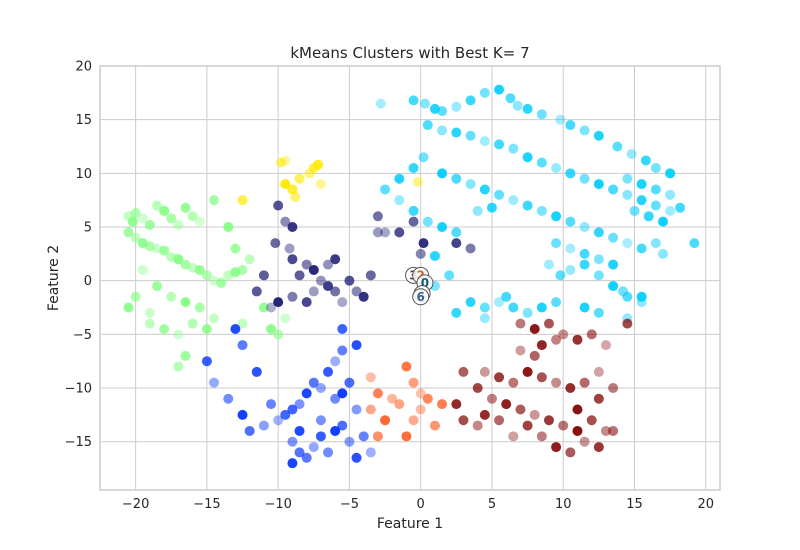  I want to click on x-tick-label: 15, so click(634, 504).